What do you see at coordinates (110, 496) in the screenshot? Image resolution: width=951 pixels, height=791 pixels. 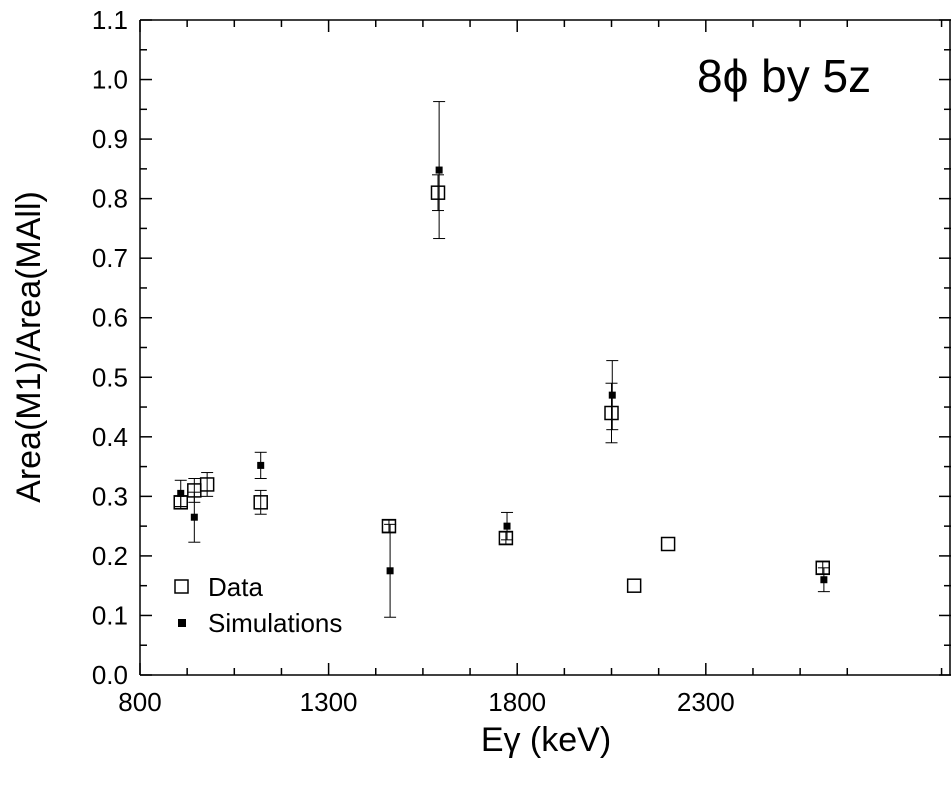 I see `y-tick-label: 0.3` at bounding box center [110, 496].